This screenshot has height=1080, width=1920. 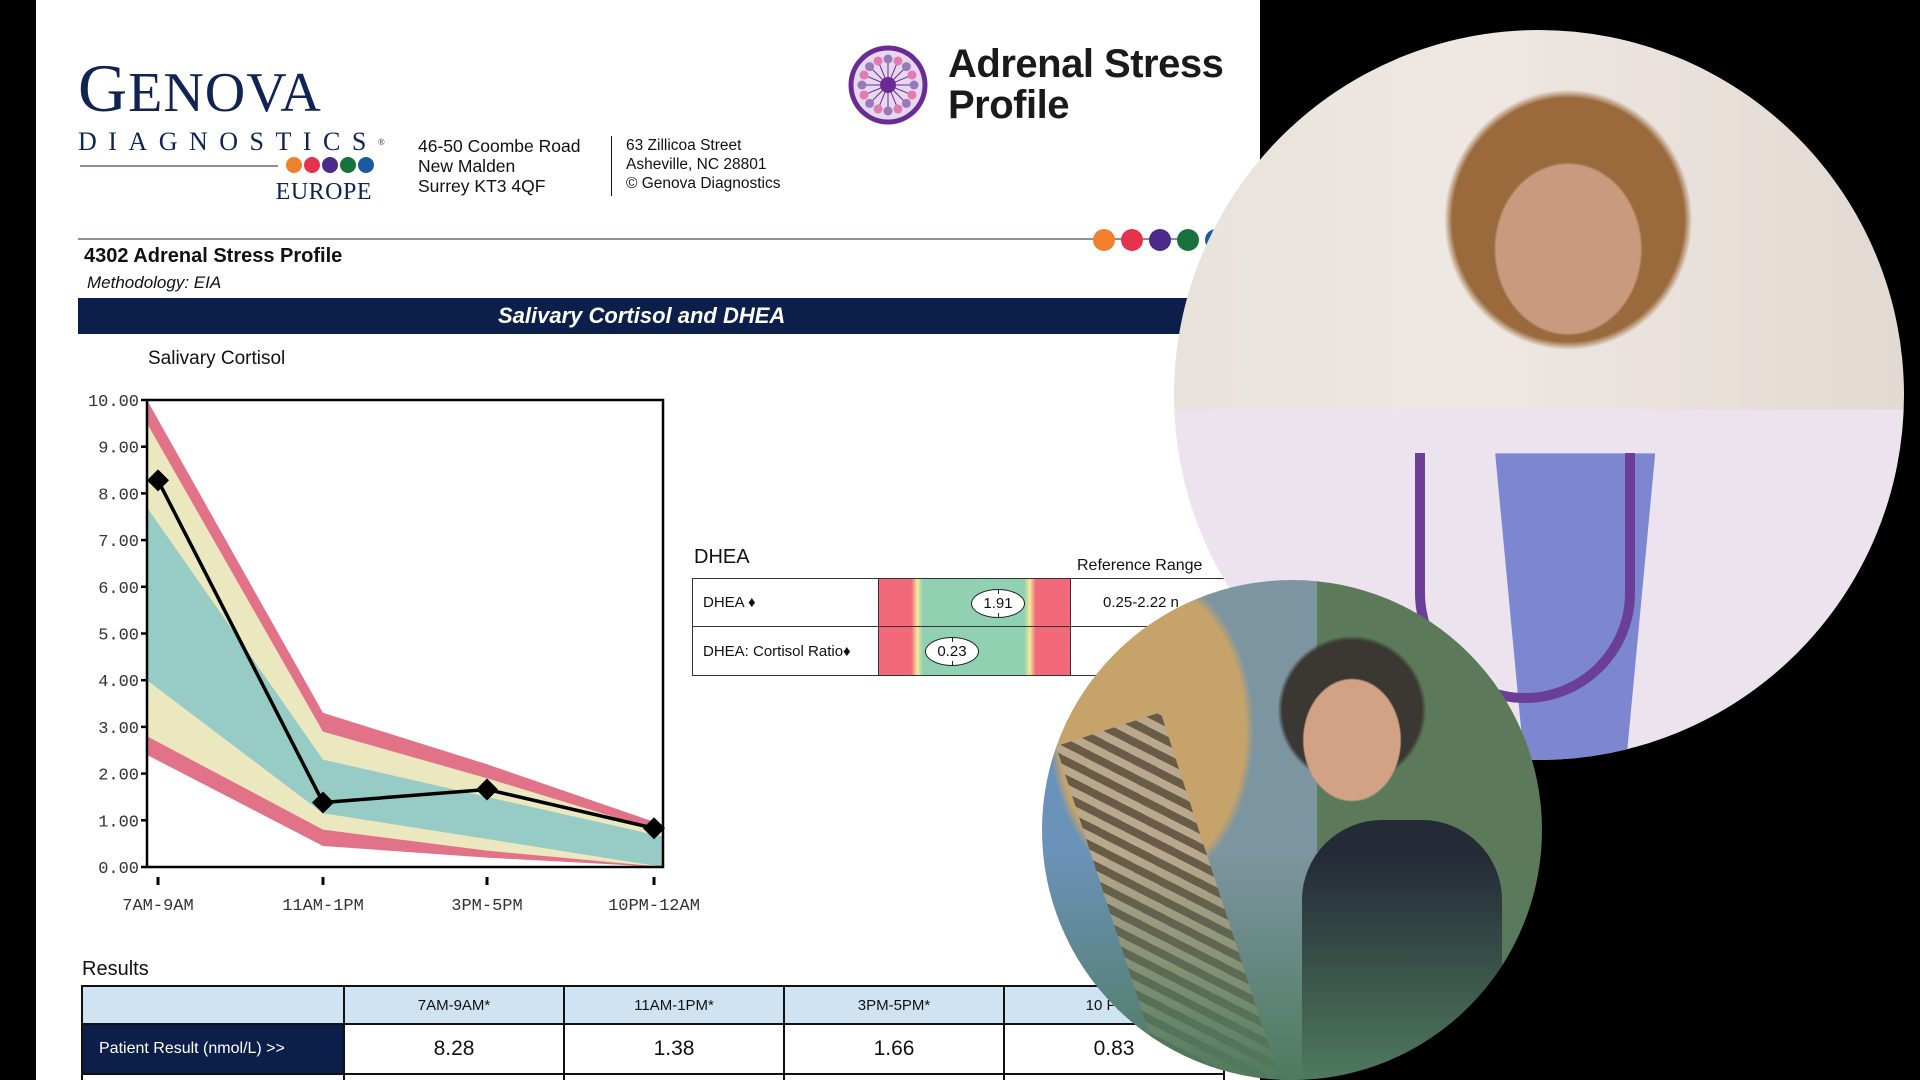 I want to click on header-divider, so click(x=628, y=239).